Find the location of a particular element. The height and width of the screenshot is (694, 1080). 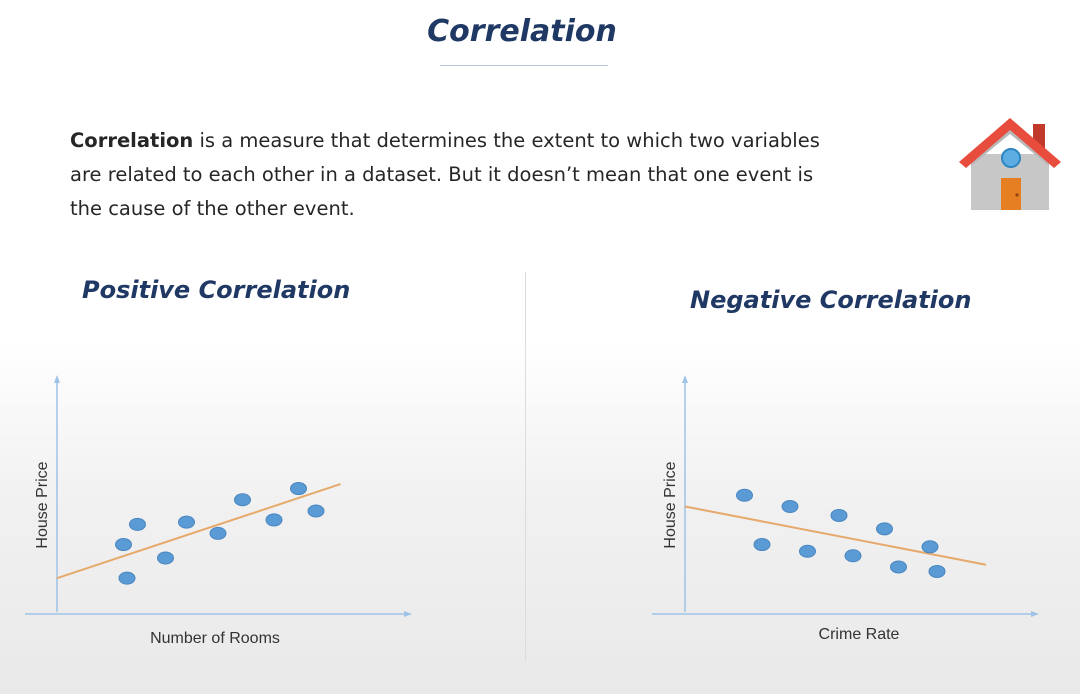

negative-correlation-chart: Crime Rate House Price is located at coordinates (845, 509).